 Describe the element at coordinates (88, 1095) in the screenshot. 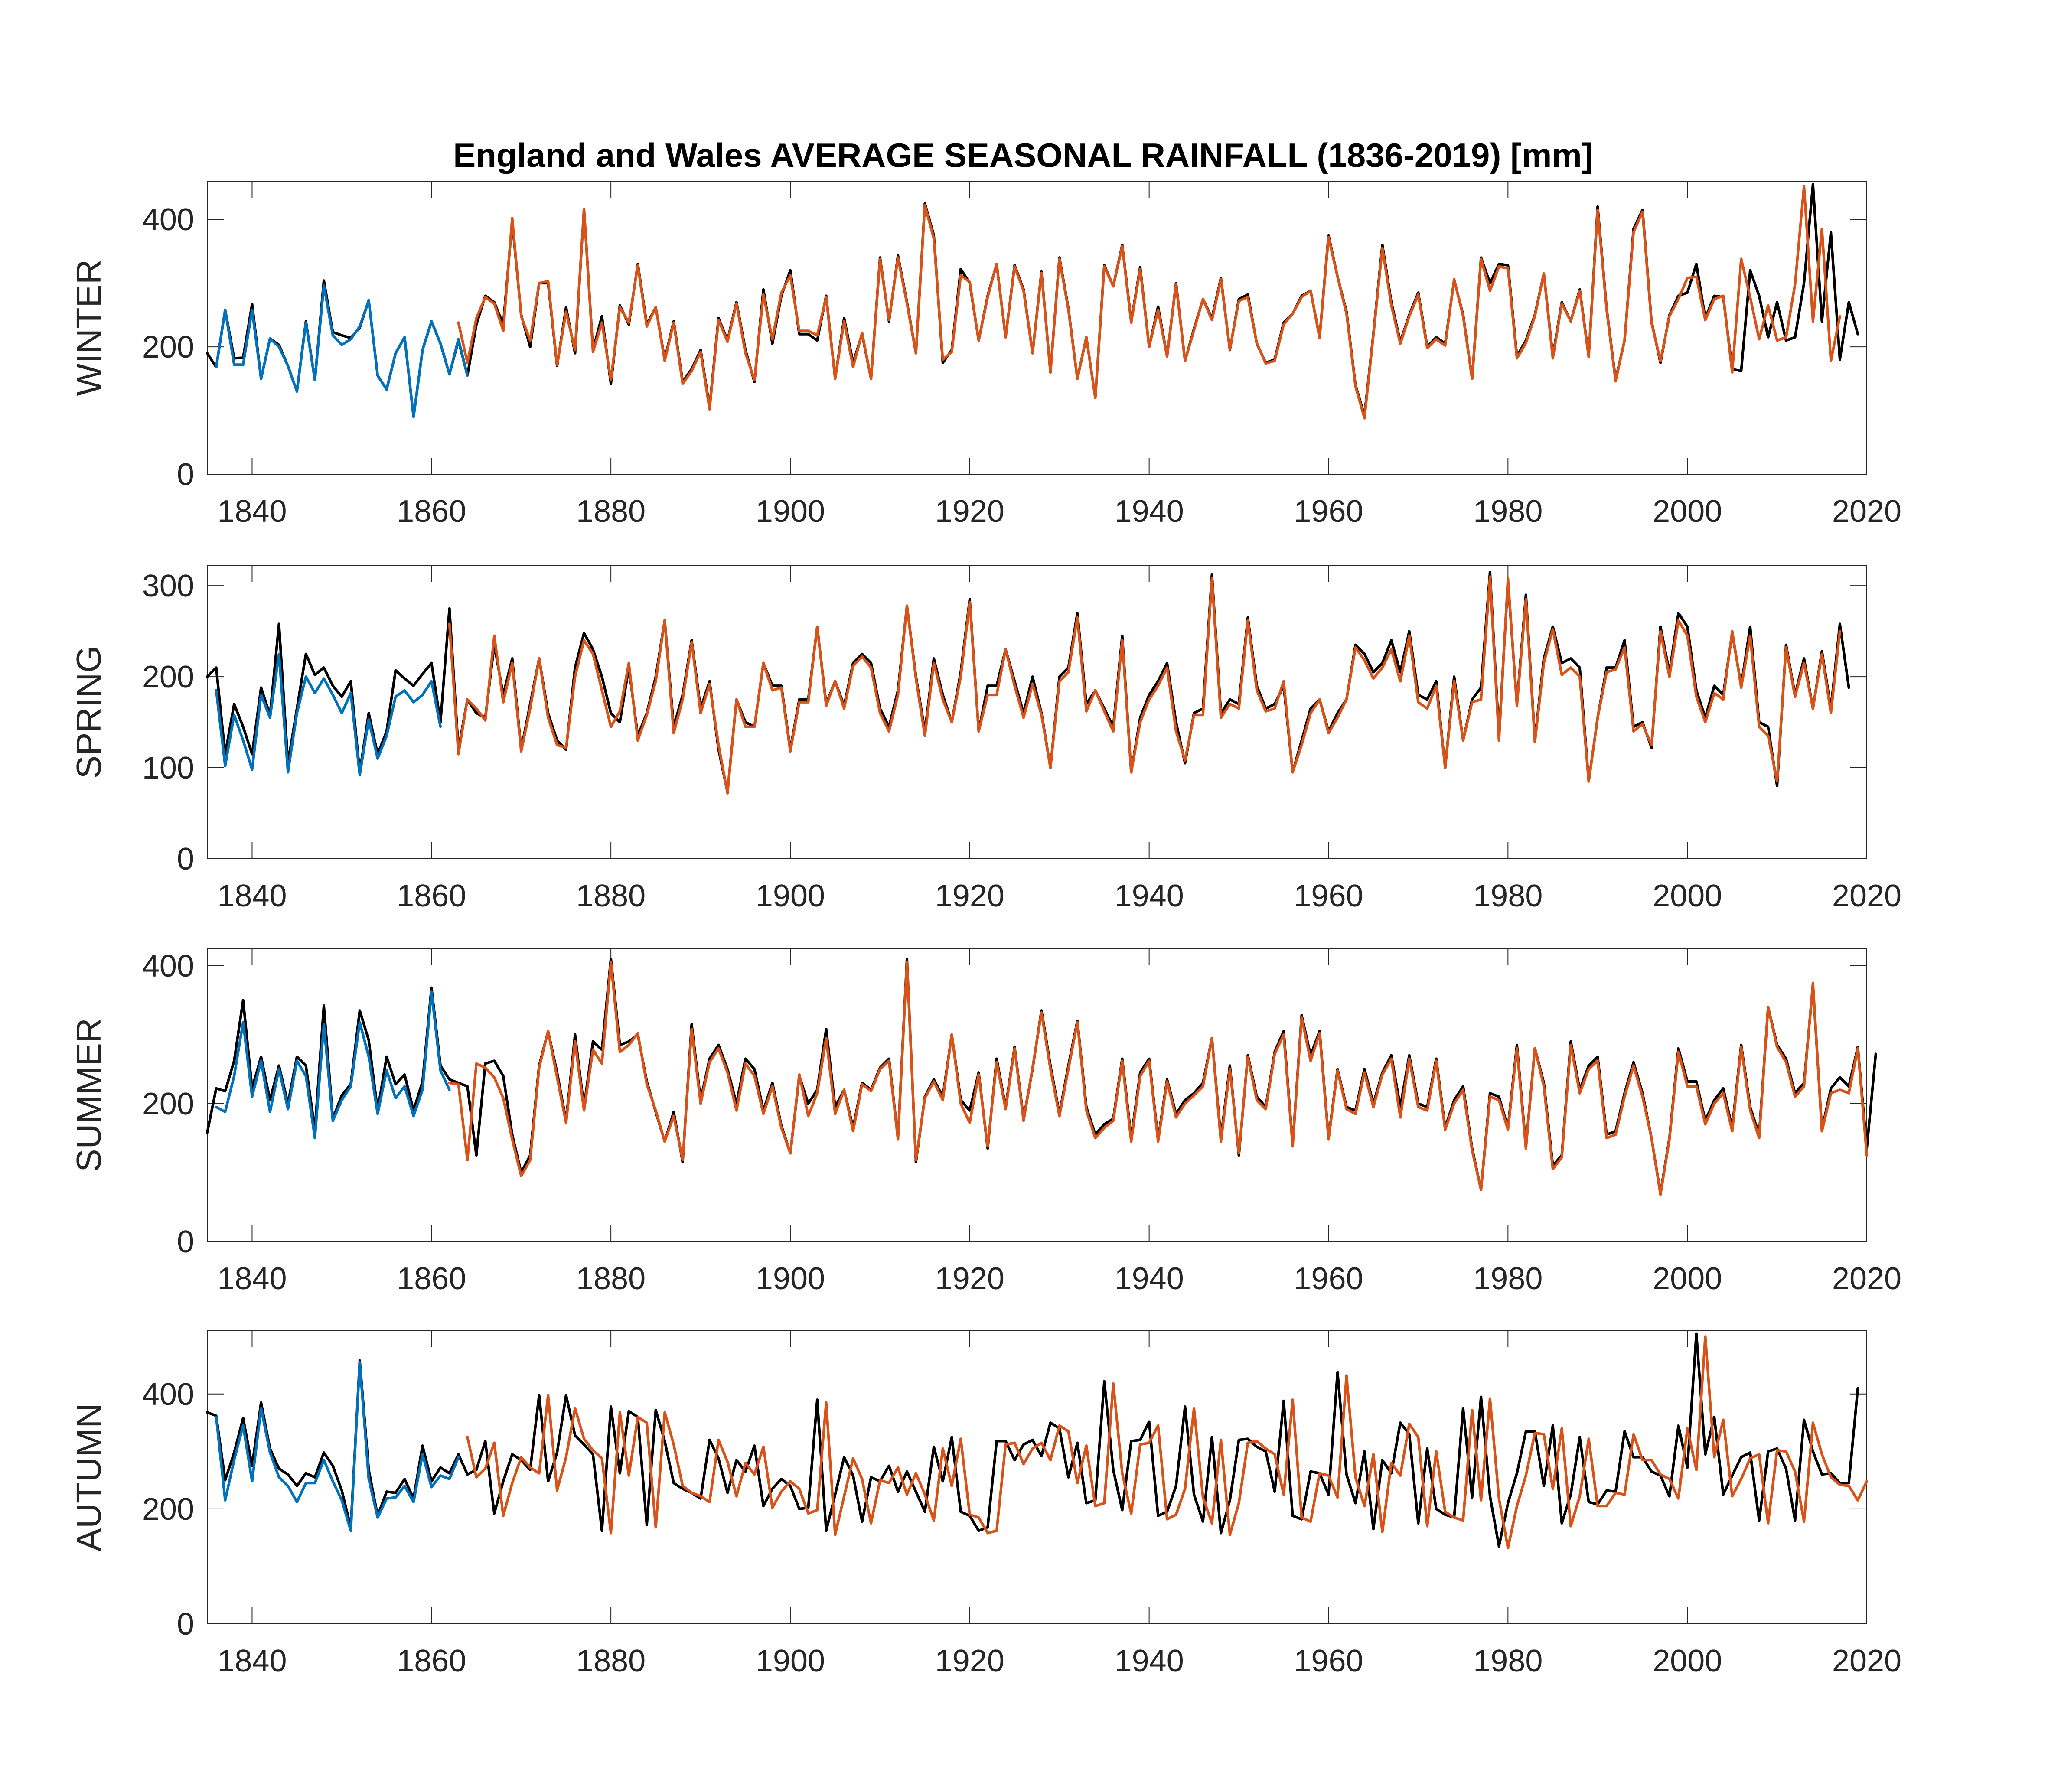

I see `y-axis-label: SUMMER` at that location.